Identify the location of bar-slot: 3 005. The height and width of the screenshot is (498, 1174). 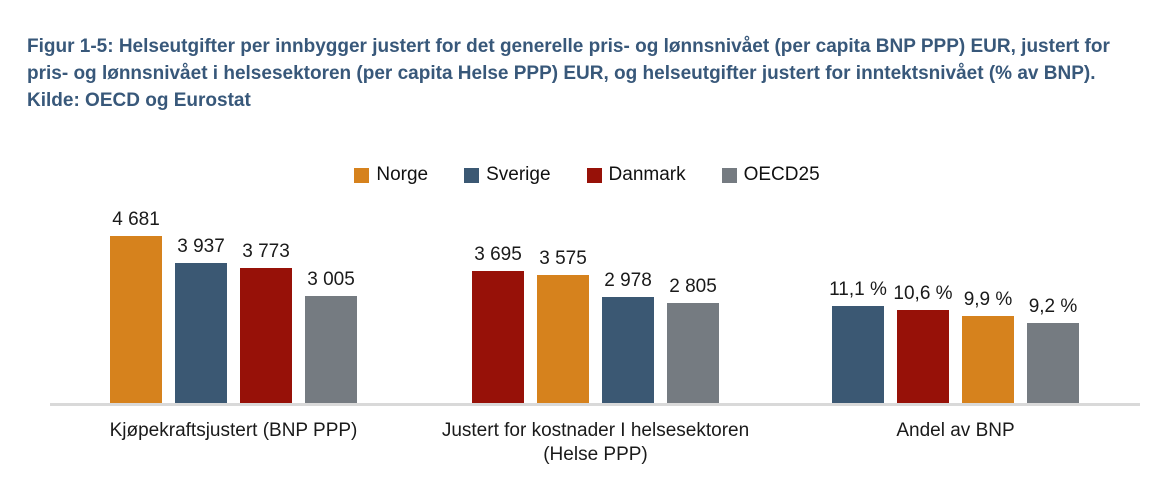
(331, 336).